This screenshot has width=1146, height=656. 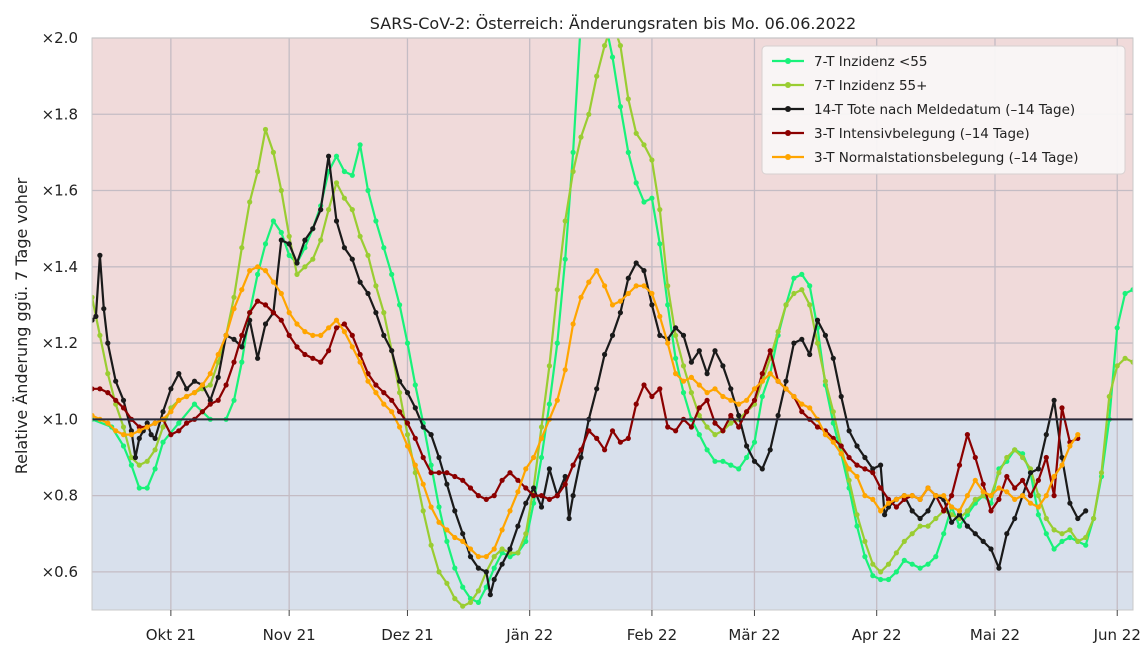 I want to click on x-tick-label: Mär 22, so click(x=754, y=635).